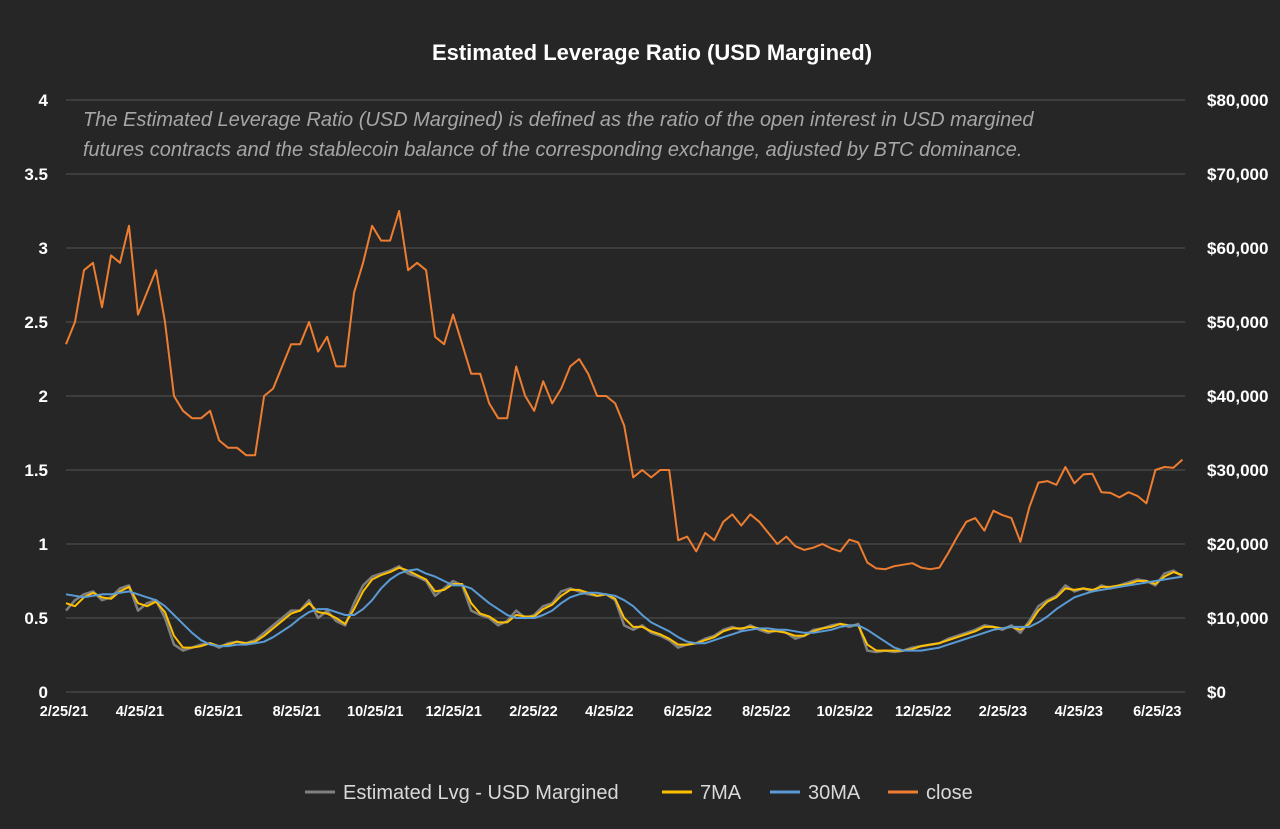 The width and height of the screenshot is (1280, 829). What do you see at coordinates (1237, 470) in the screenshot?
I see `right-axis-tick-label: $30,000` at bounding box center [1237, 470].